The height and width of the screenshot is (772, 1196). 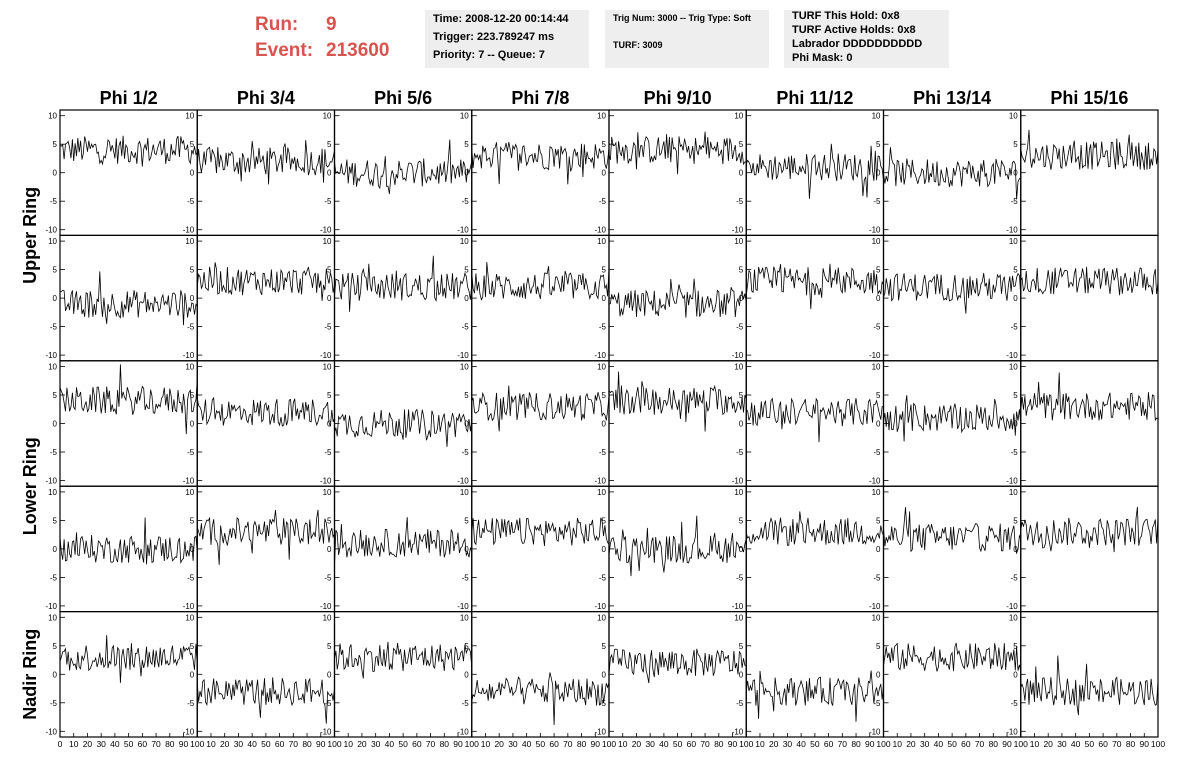 What do you see at coordinates (678, 98) in the screenshot?
I see `column-header: Phi 9/10` at bounding box center [678, 98].